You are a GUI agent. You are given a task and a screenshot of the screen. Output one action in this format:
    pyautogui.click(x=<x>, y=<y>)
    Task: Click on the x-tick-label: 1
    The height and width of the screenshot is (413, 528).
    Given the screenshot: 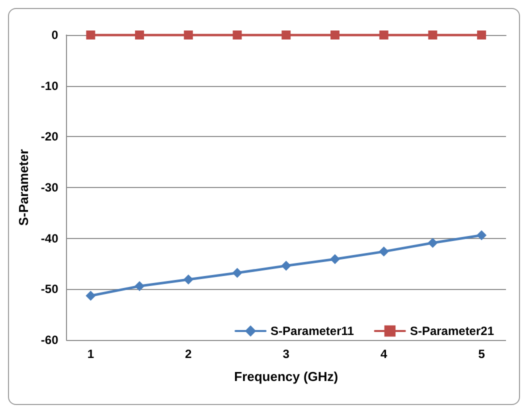 What is the action you would take?
    pyautogui.click(x=90, y=354)
    